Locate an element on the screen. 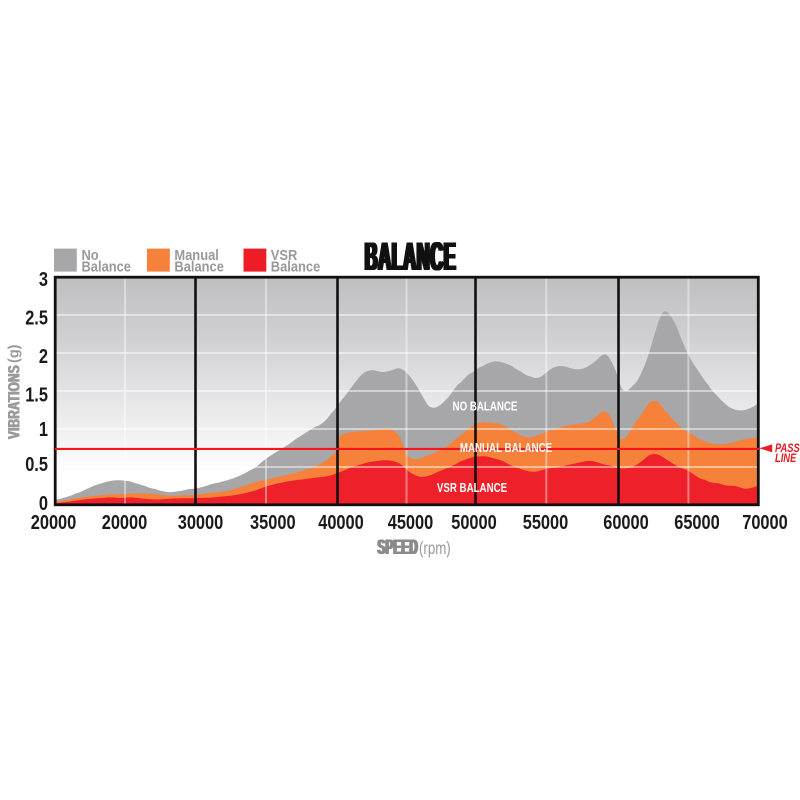  svg-text: 35000 is located at coordinates (273, 521).